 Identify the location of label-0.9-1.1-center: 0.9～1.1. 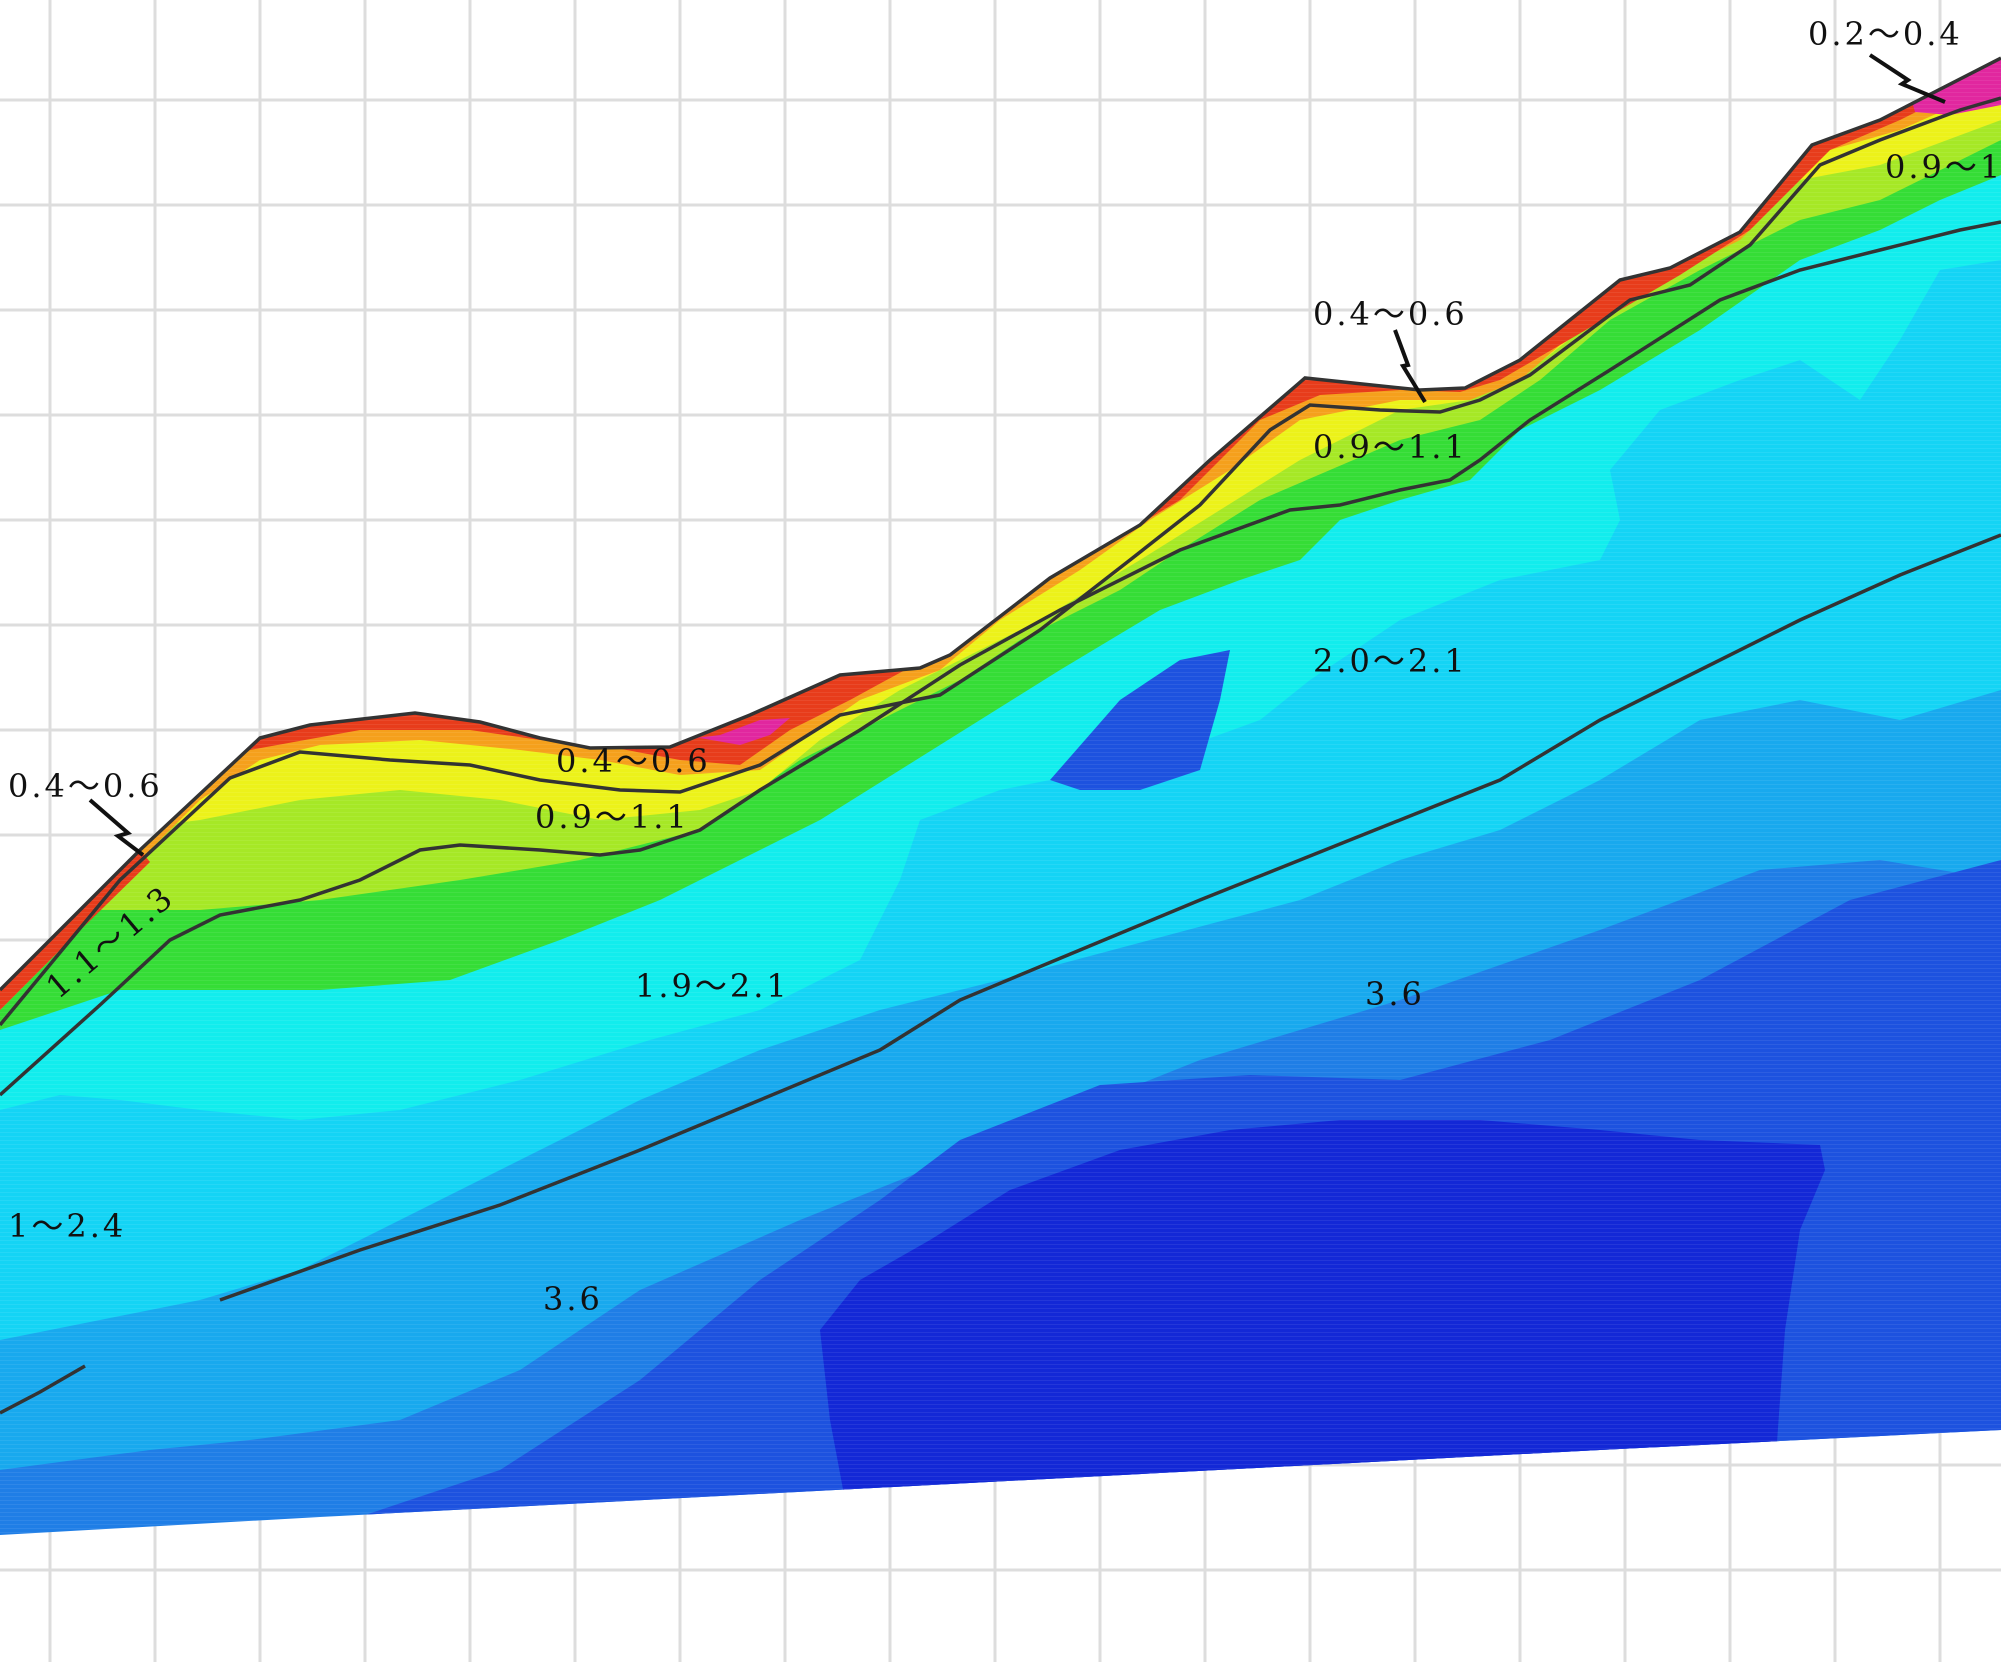
(1390, 447).